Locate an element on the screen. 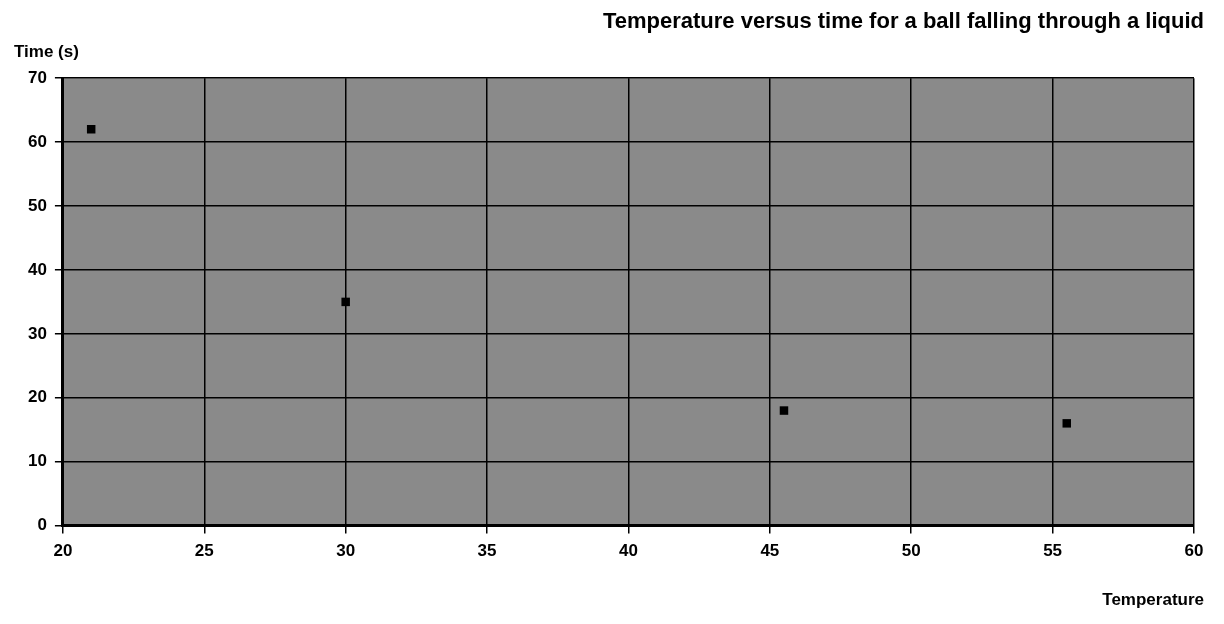  x-tick-label: 20 is located at coordinates (63, 551).